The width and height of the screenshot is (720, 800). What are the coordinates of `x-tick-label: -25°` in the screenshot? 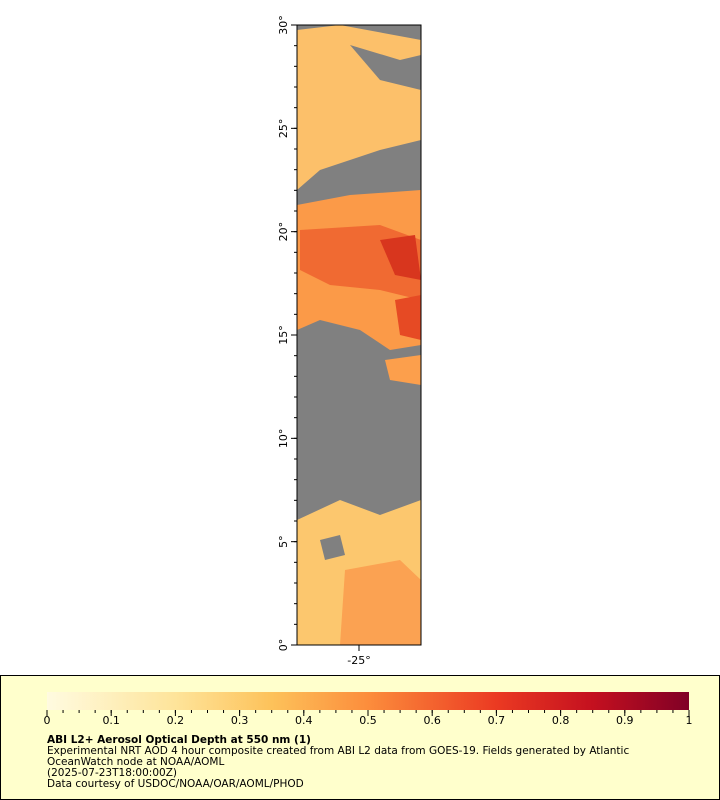 It's located at (358, 660).